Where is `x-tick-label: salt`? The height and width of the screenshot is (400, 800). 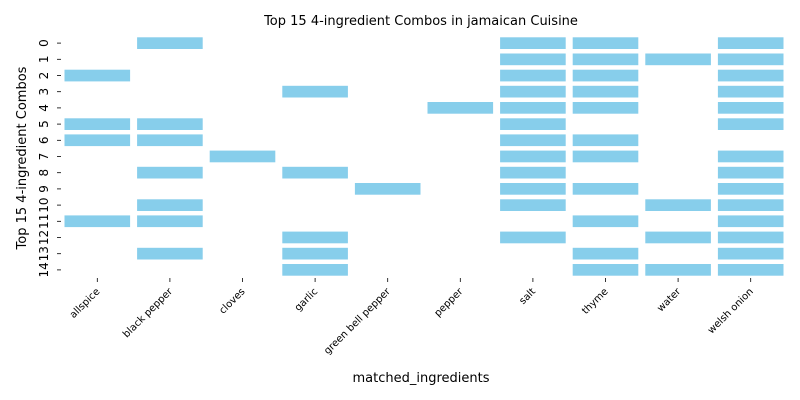 x-tick-label: salt is located at coordinates (527, 296).